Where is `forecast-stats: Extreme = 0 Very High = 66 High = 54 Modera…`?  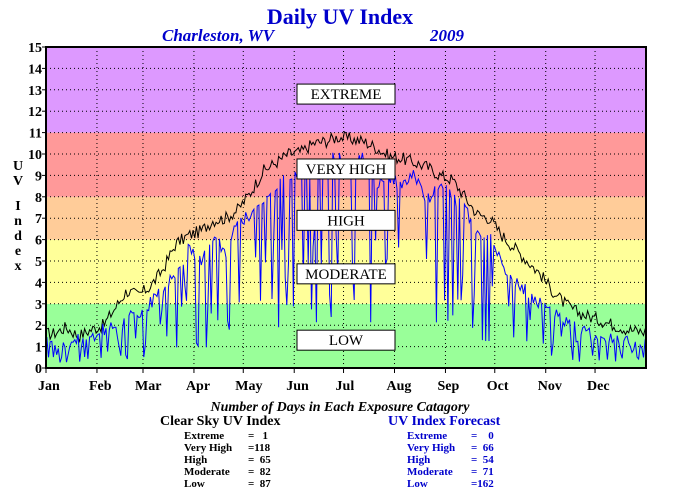 forecast-stats: Extreme = 0 Very High = 66 High = 54 Modera… is located at coordinates (450, 460).